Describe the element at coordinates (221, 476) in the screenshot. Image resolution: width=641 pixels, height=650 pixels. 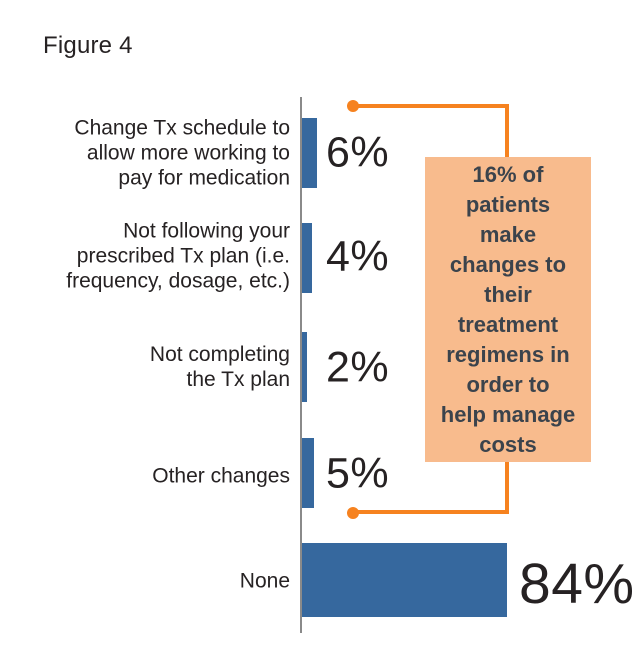
I see `category-label-other-changes: Other changes` at that location.